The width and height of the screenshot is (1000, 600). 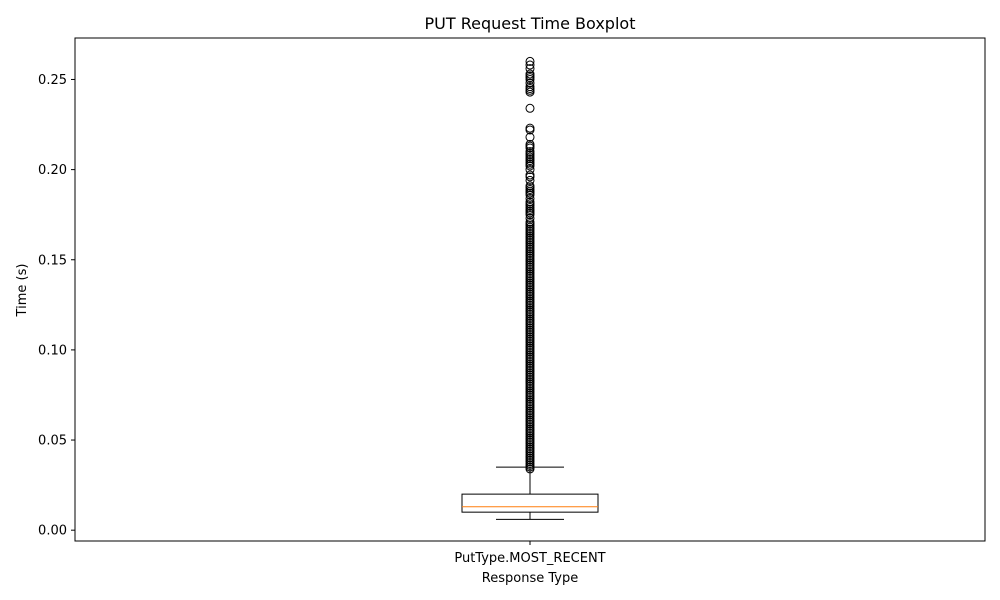 I want to click on y-tick-label: 0.05, so click(x=52, y=441).